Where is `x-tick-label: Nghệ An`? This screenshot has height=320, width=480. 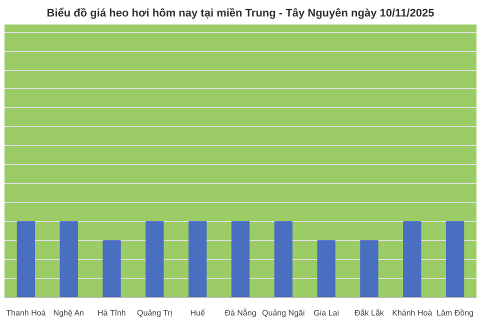
x-tick-label: Nghệ An is located at coordinates (68, 313).